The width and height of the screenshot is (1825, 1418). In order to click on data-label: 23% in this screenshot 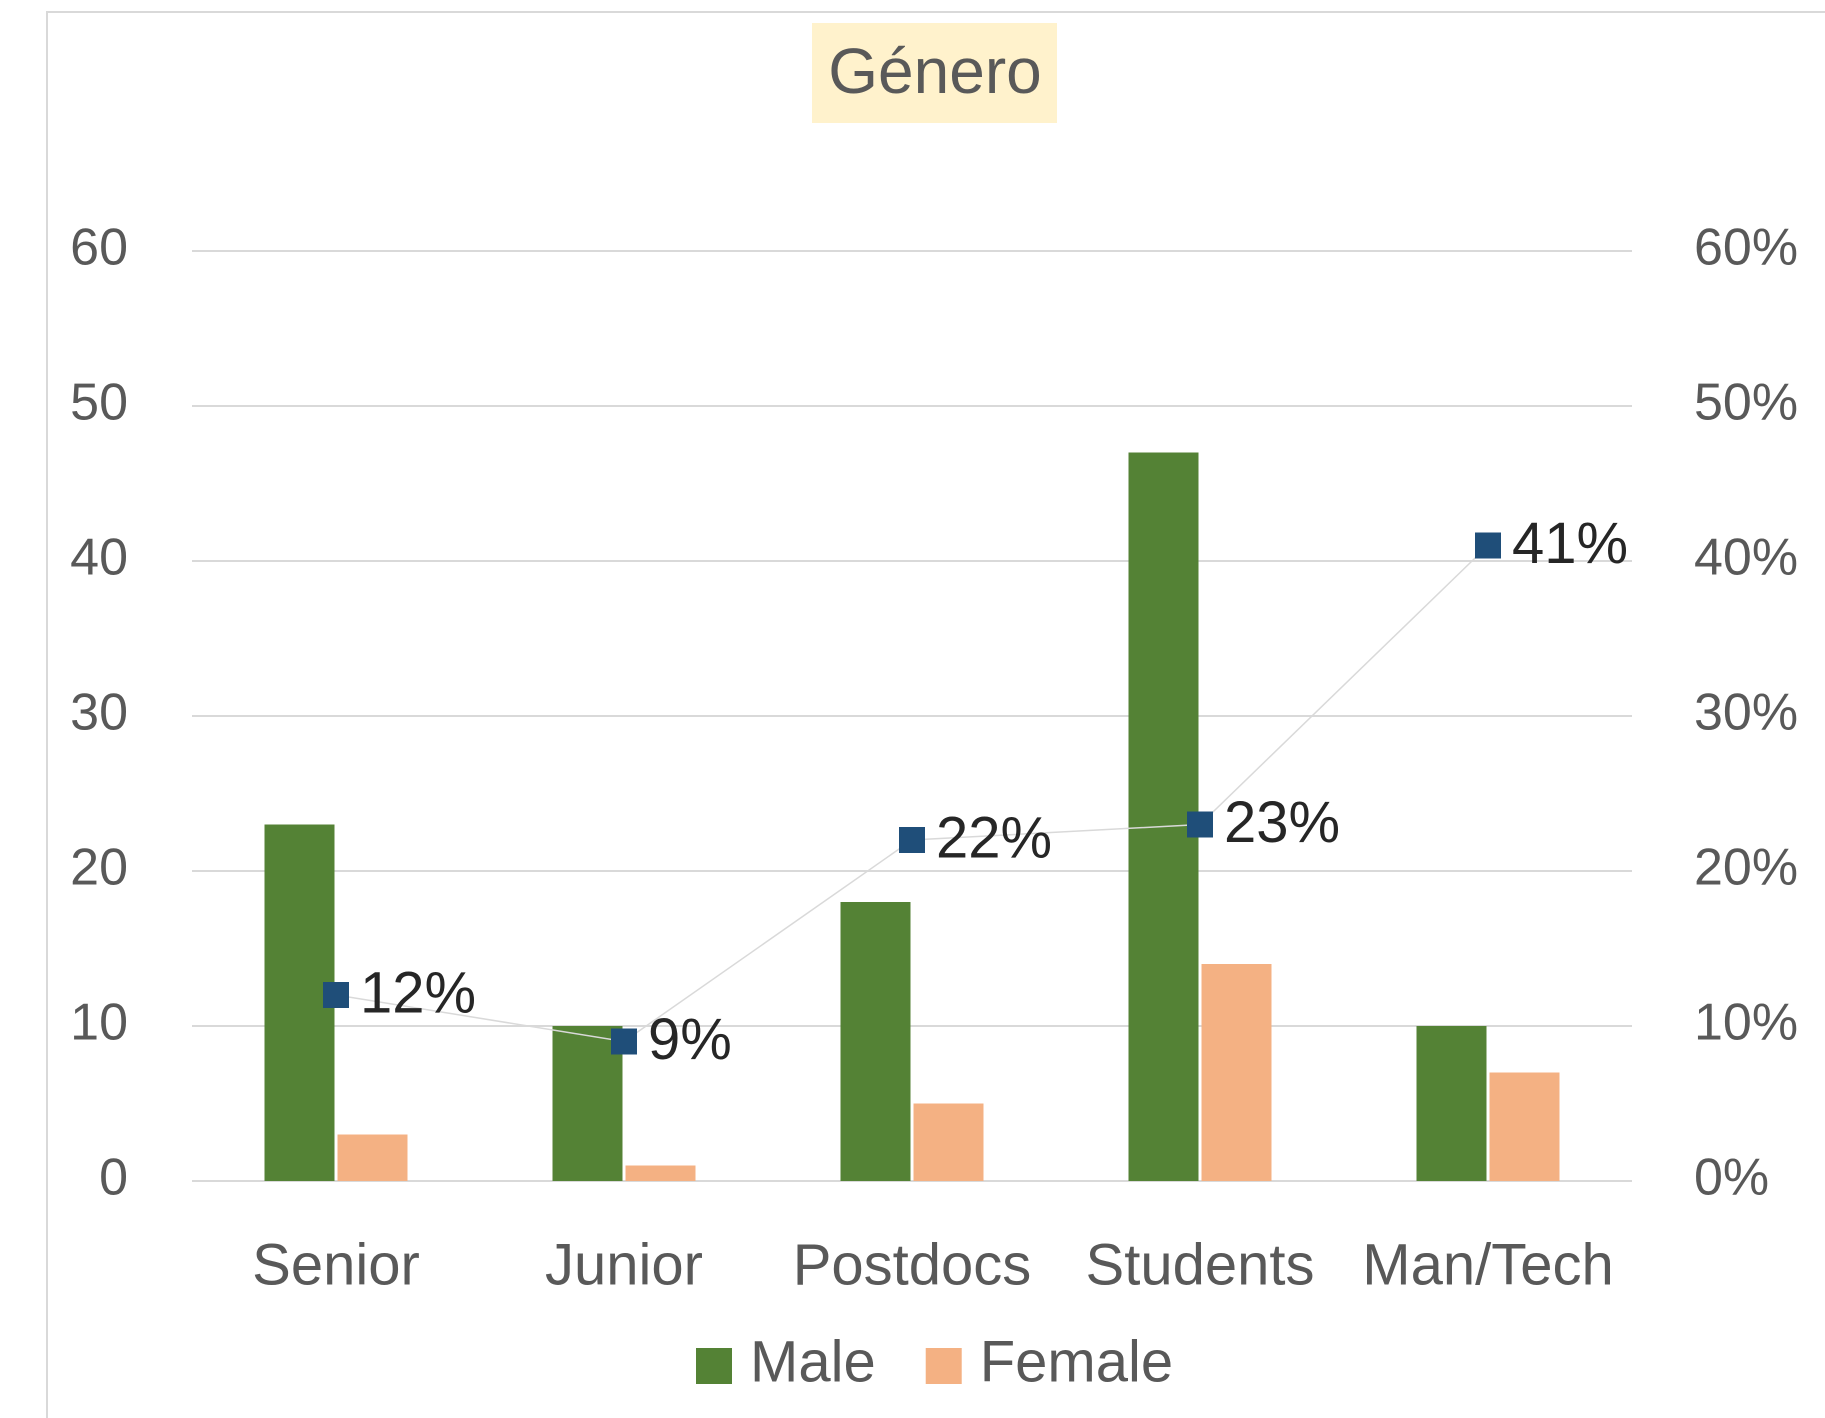, I will do `click(1282, 822)`.